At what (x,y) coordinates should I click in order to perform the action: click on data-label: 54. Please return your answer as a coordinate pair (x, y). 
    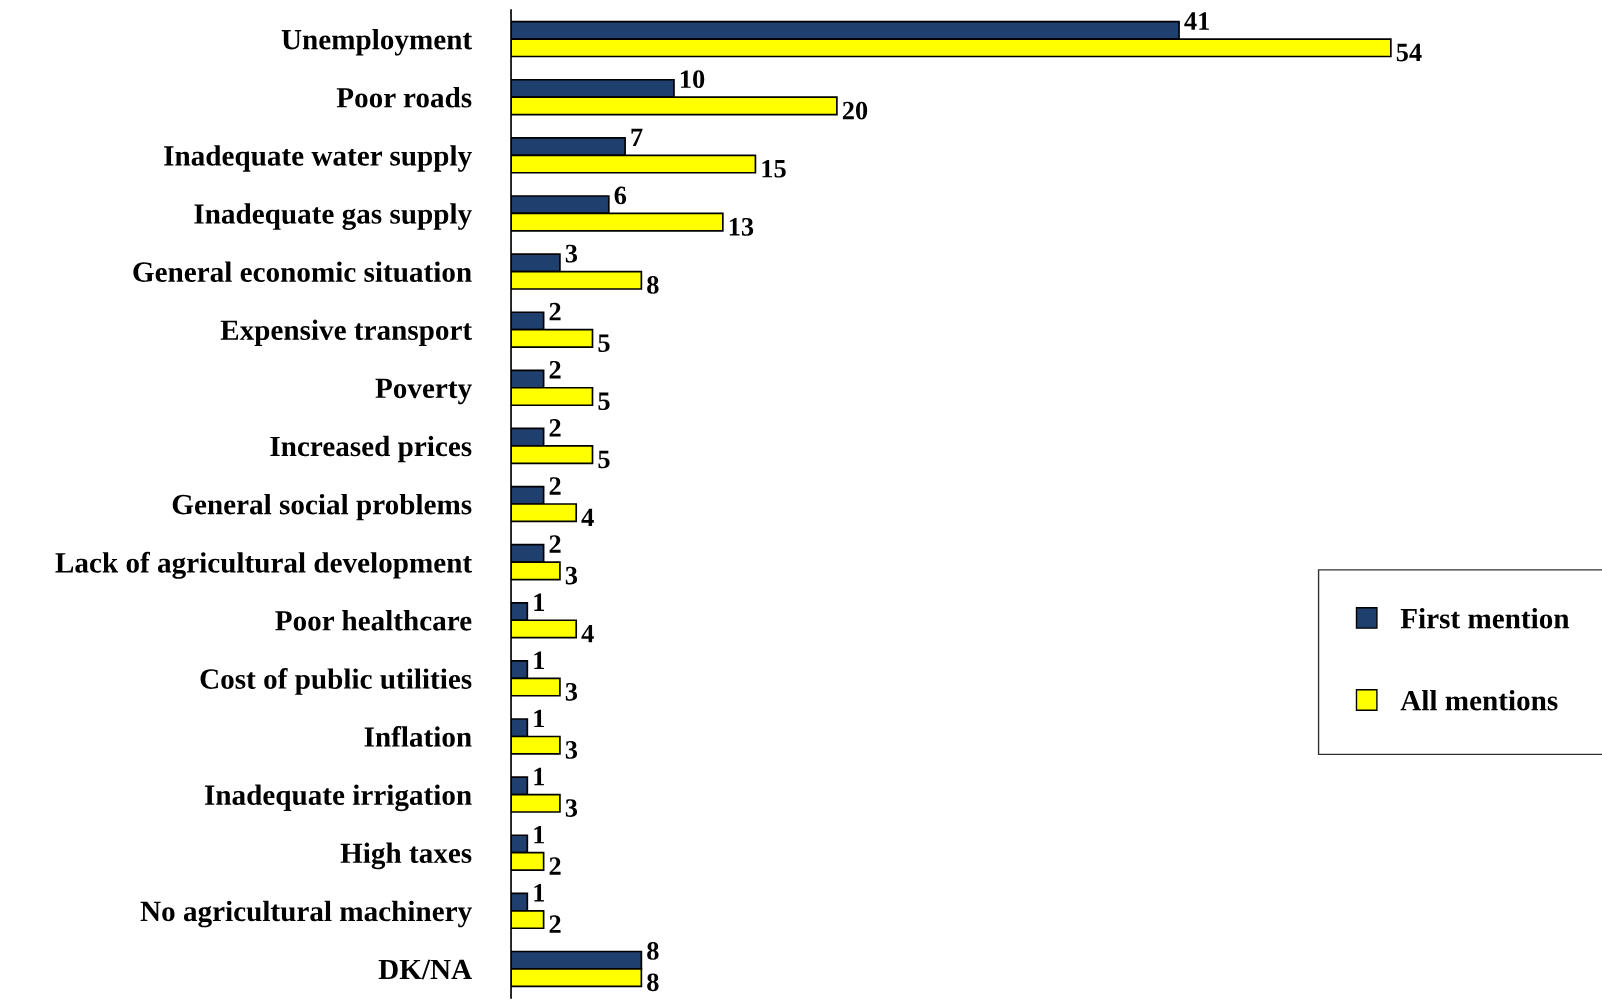
    Looking at the image, I should click on (1409, 52).